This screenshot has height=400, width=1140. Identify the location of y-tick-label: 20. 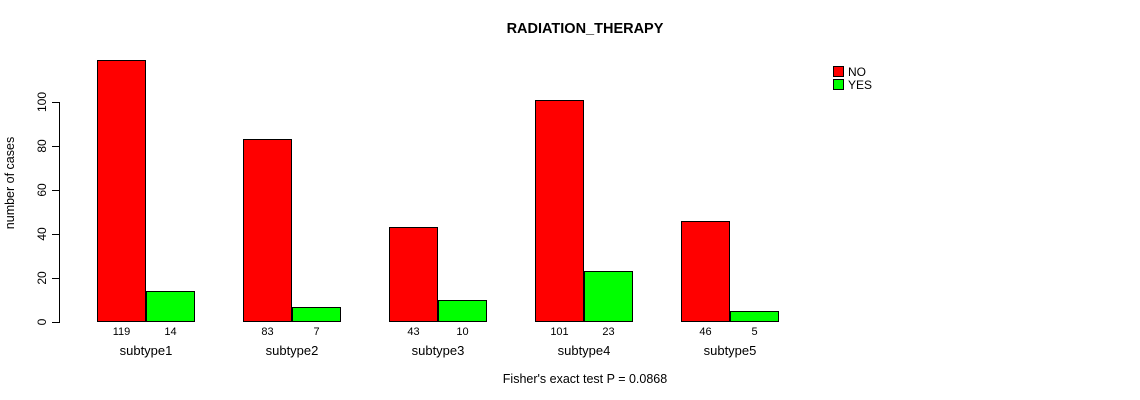
(42, 278).